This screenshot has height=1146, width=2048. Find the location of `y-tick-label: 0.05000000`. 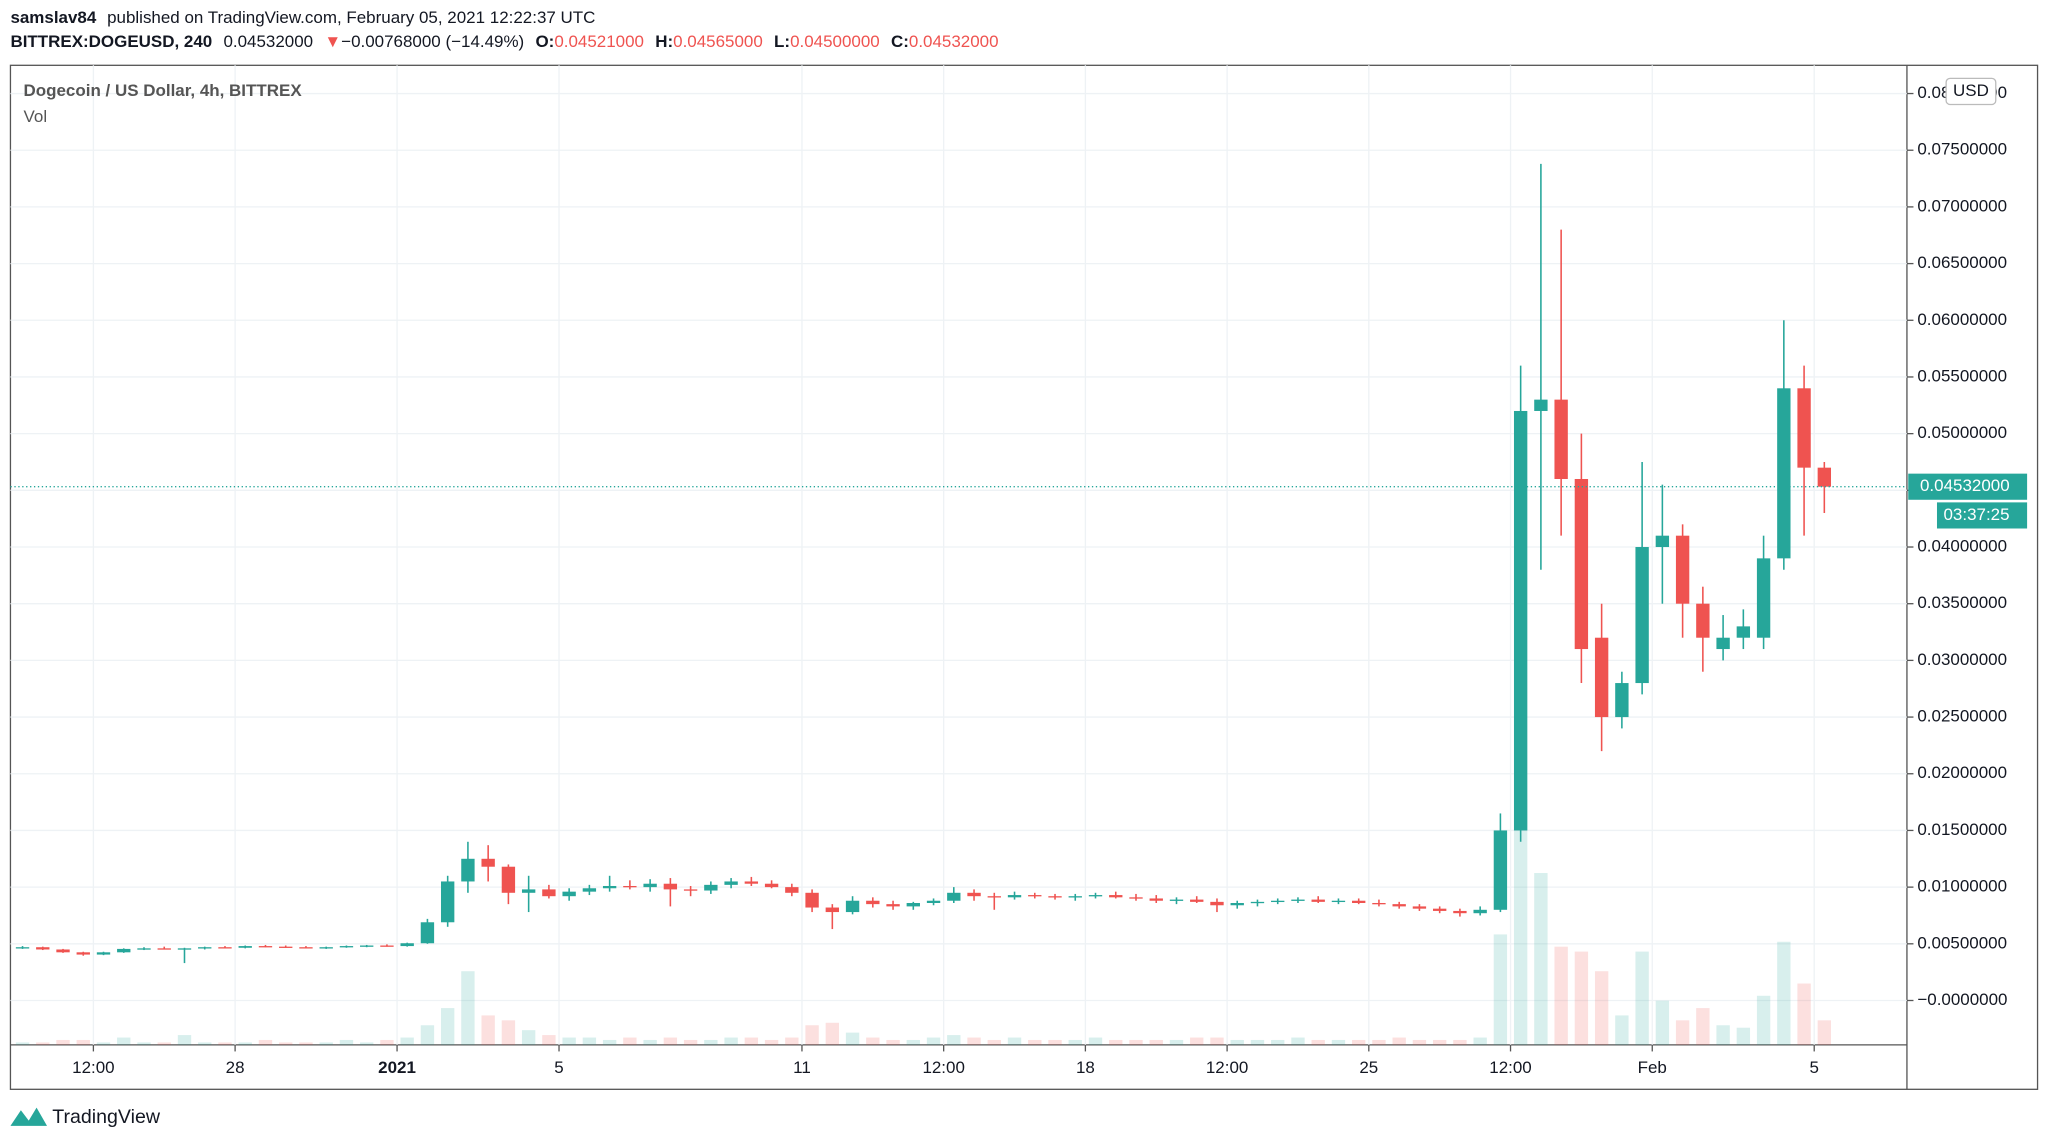

y-tick-label: 0.05000000 is located at coordinates (1962, 432).